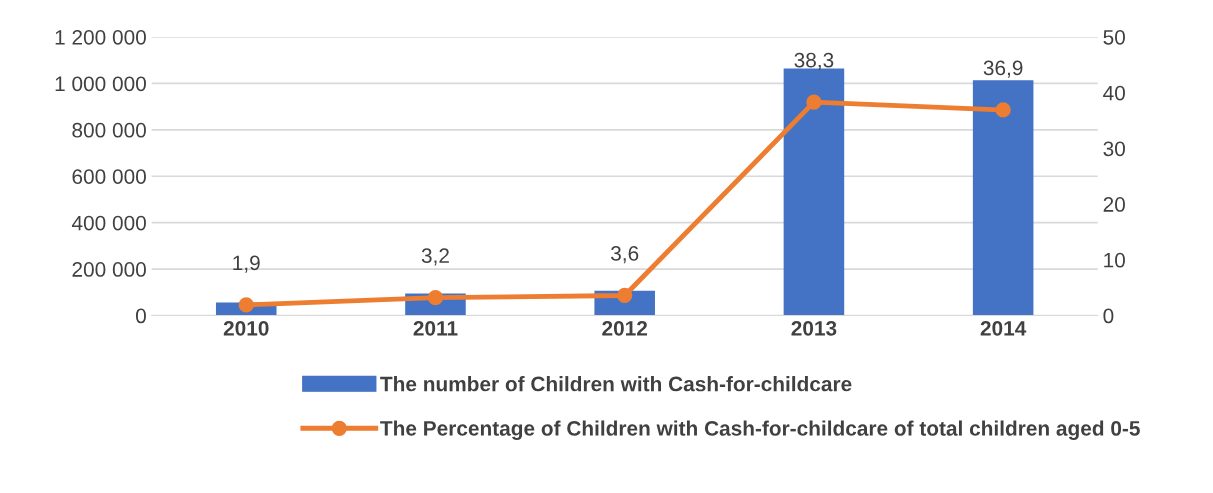 The width and height of the screenshot is (1213, 493). What do you see at coordinates (814, 328) in the screenshot?
I see `x-tick-label: 2013` at bounding box center [814, 328].